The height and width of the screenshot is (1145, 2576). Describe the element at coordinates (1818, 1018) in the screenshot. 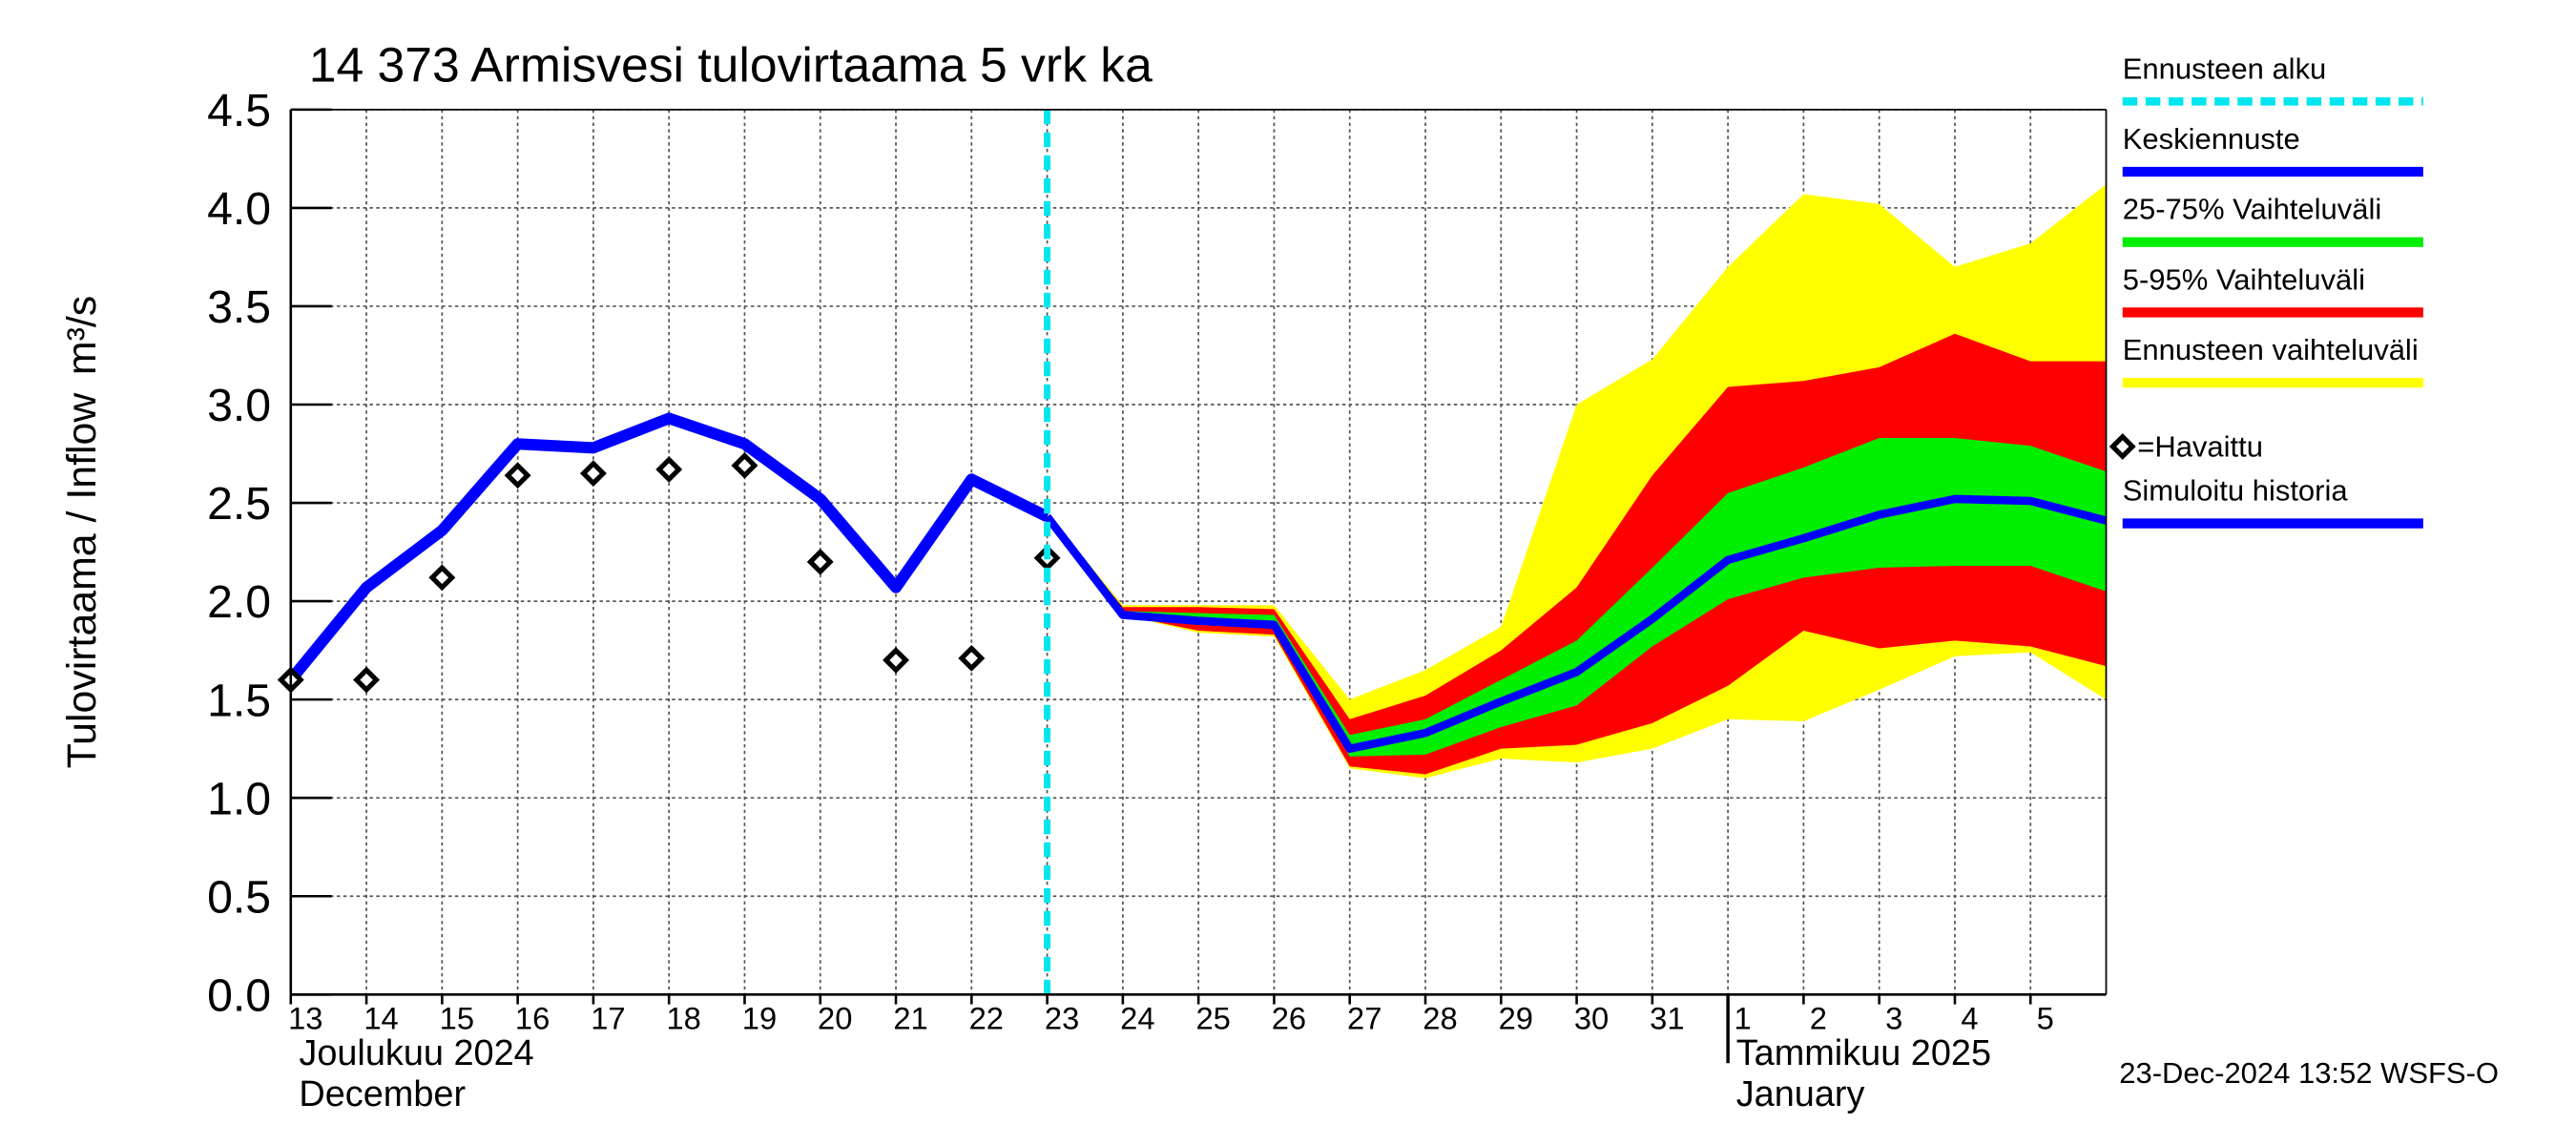

I see `x-tick-label: 2` at that location.